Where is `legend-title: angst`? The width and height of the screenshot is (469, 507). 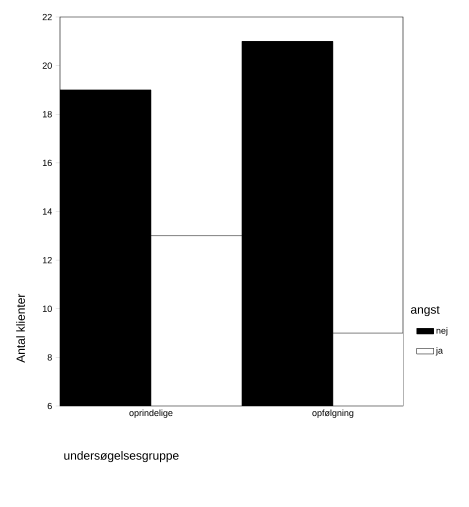 legend-title: angst is located at coordinates (425, 311).